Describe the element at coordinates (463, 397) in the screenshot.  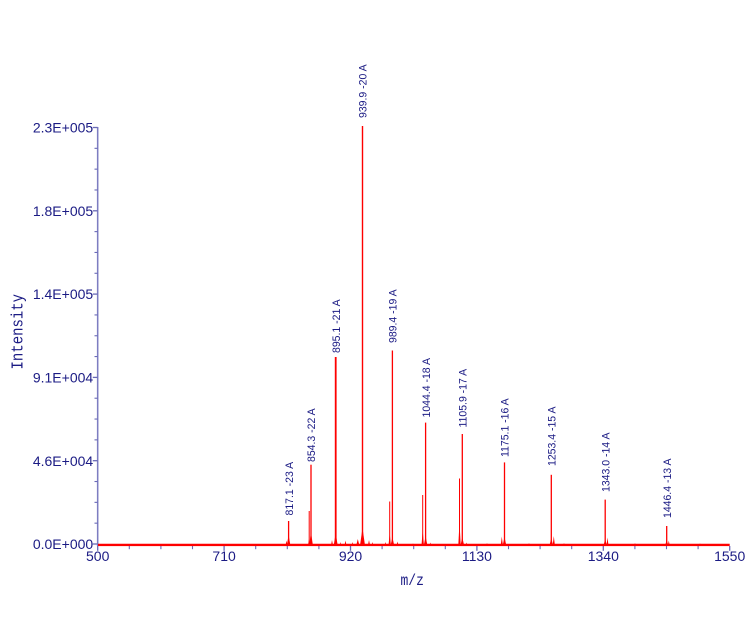
I see `svg-text: 1105.9 -17 A` at that location.